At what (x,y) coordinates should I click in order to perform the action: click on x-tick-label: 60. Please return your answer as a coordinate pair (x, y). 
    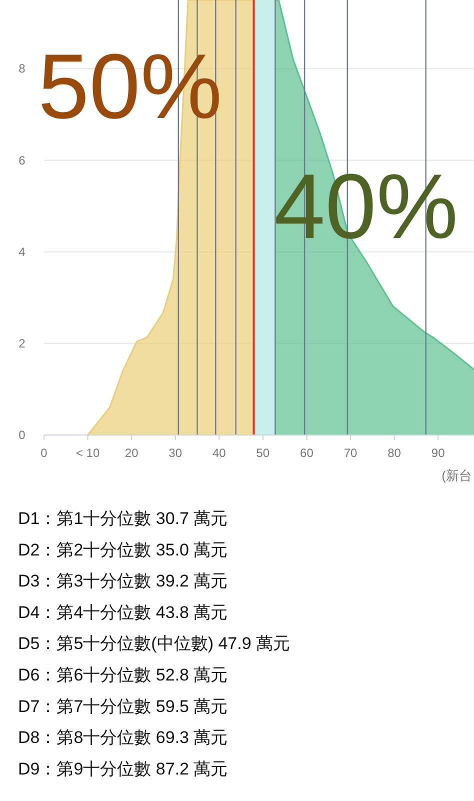
    Looking at the image, I should click on (307, 453).